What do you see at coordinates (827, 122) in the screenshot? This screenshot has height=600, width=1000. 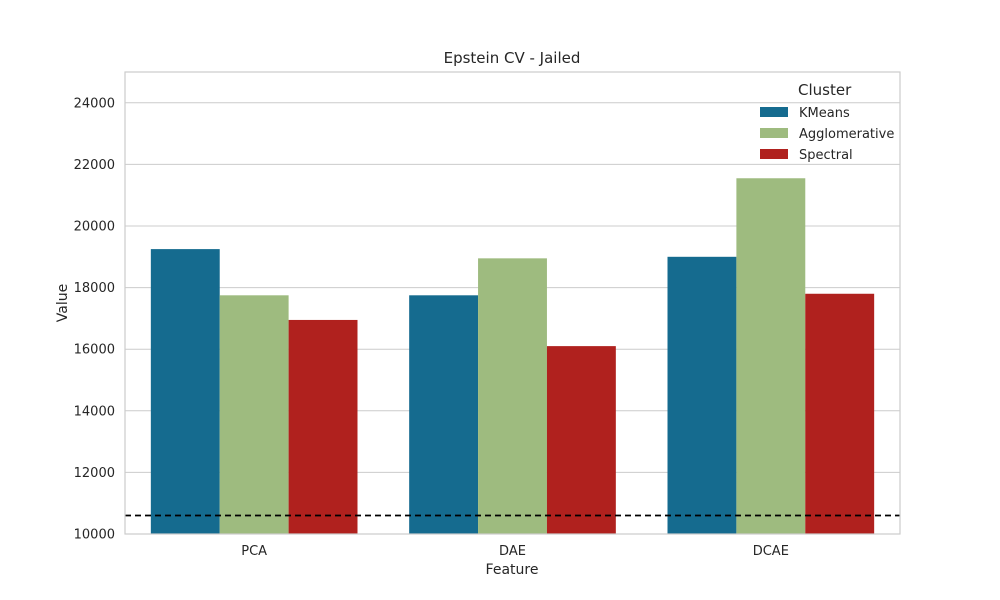 I see `legend: Cluster KMeans Agglomerative Spectral` at bounding box center [827, 122].